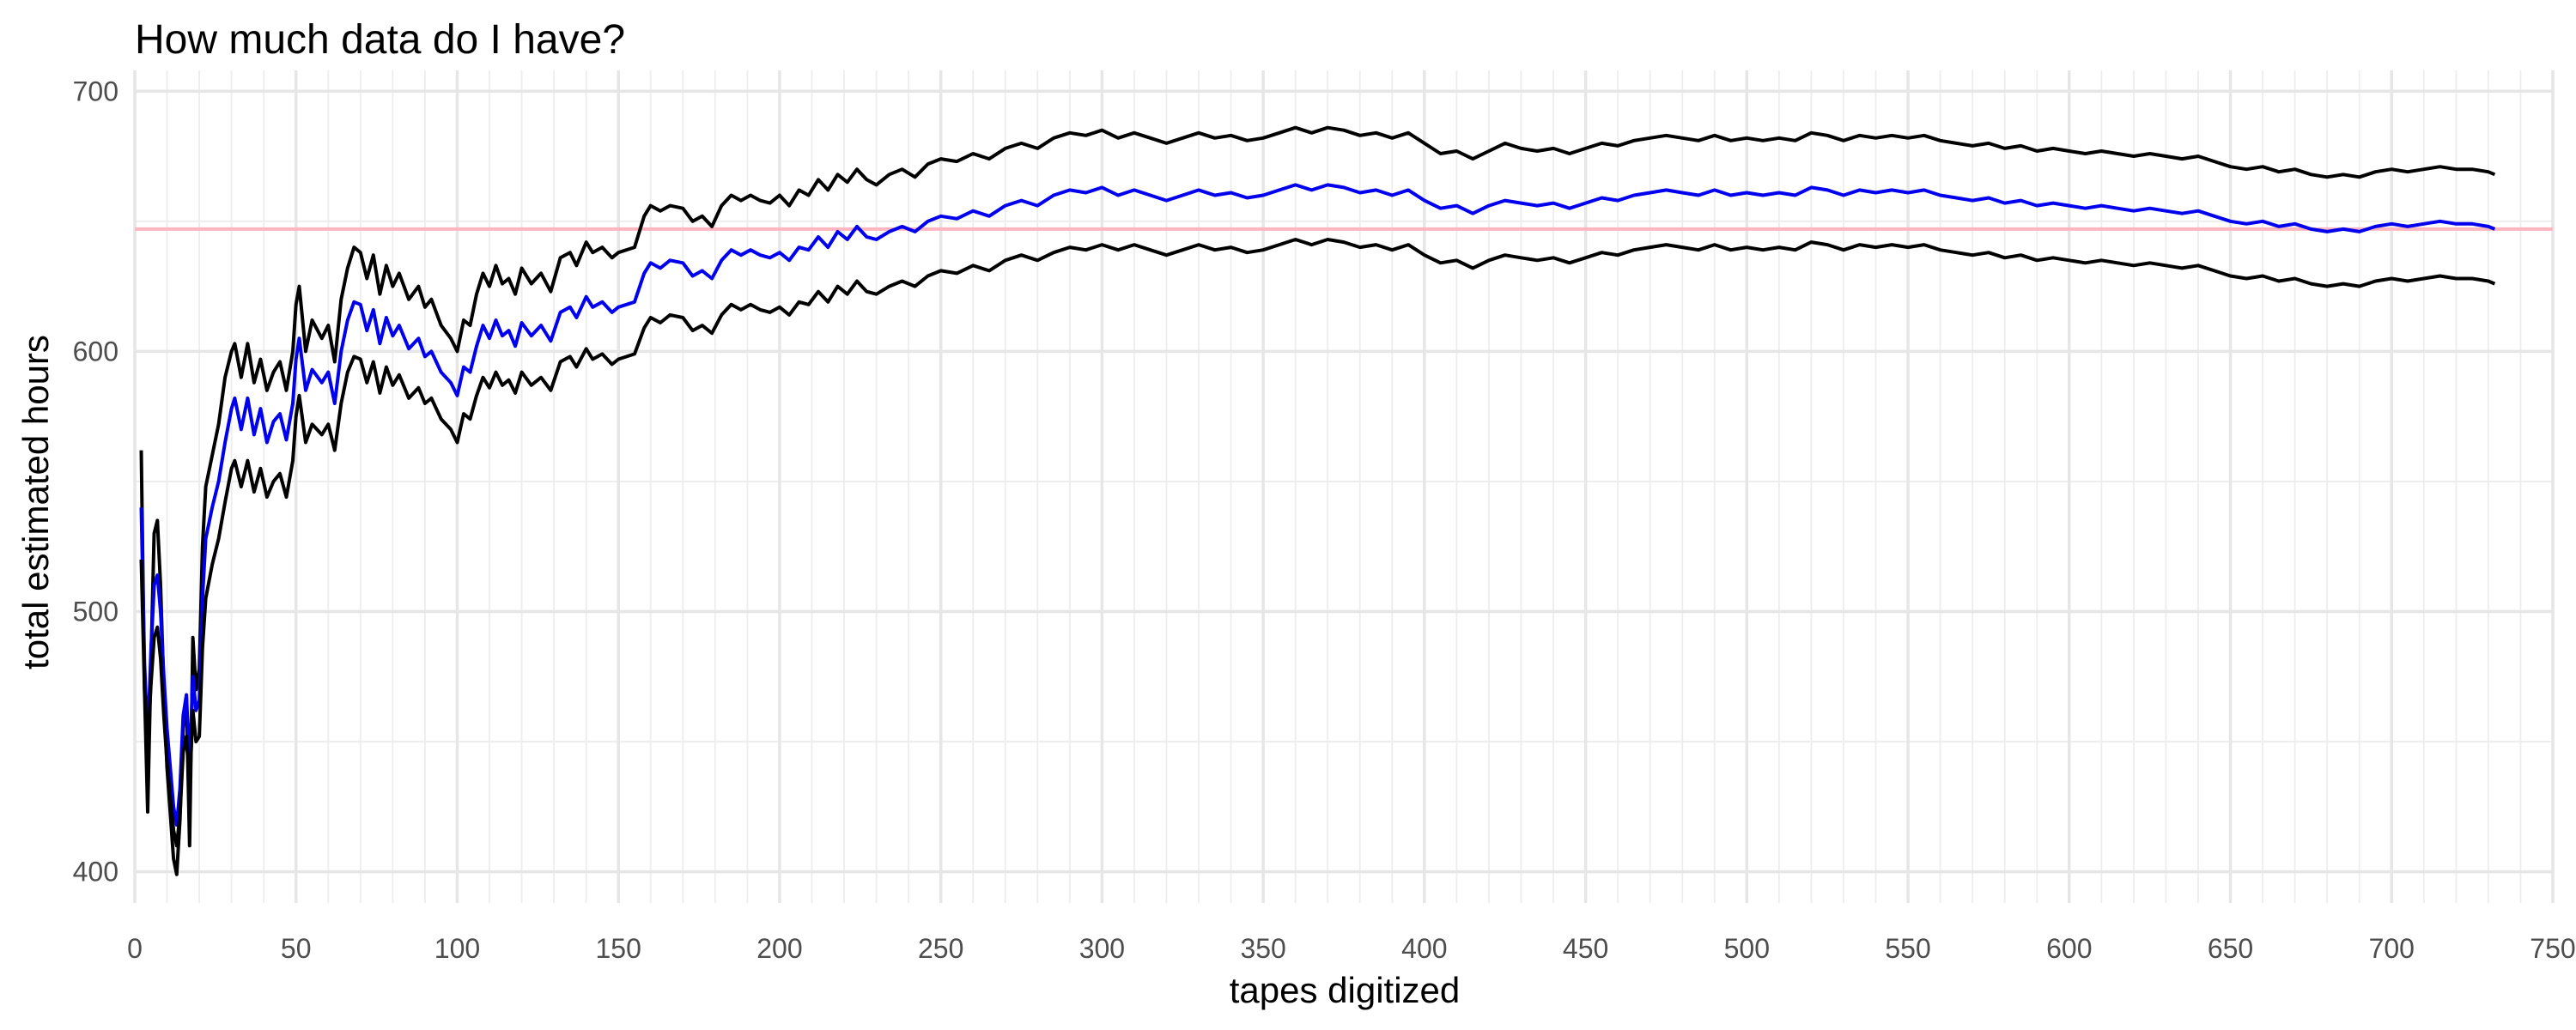 The height and width of the screenshot is (1030, 2576). Describe the element at coordinates (1345, 990) in the screenshot. I see `x-axis-title: tapes digitized` at that location.